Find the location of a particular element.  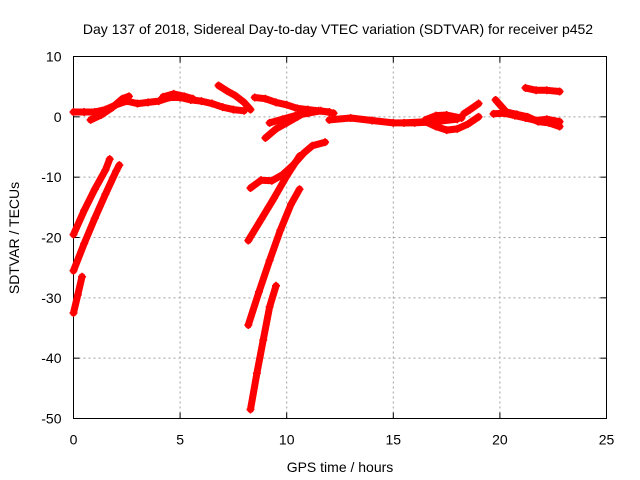

x-tick-label: 15 is located at coordinates (394, 440).